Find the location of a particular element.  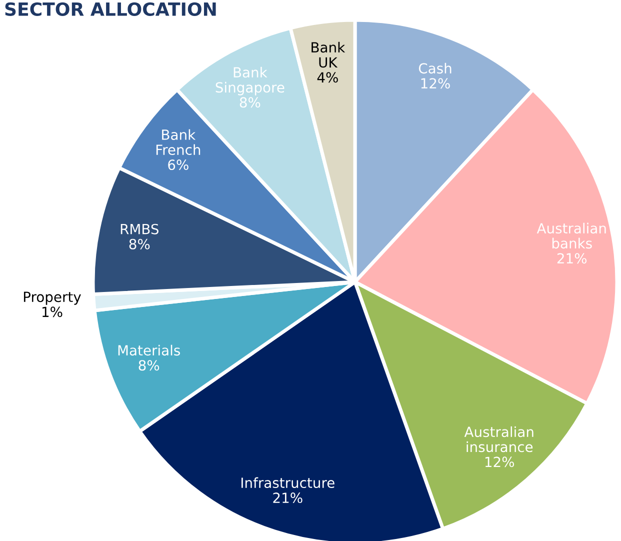

slice-label: Bank UK is located at coordinates (329, 55).